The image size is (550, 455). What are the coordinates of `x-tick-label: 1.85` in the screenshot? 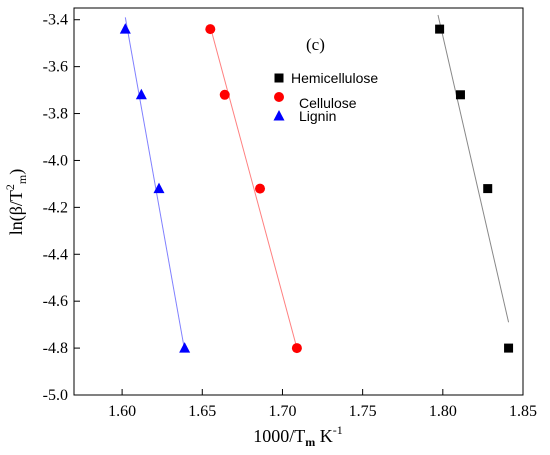 It's located at (523, 411).